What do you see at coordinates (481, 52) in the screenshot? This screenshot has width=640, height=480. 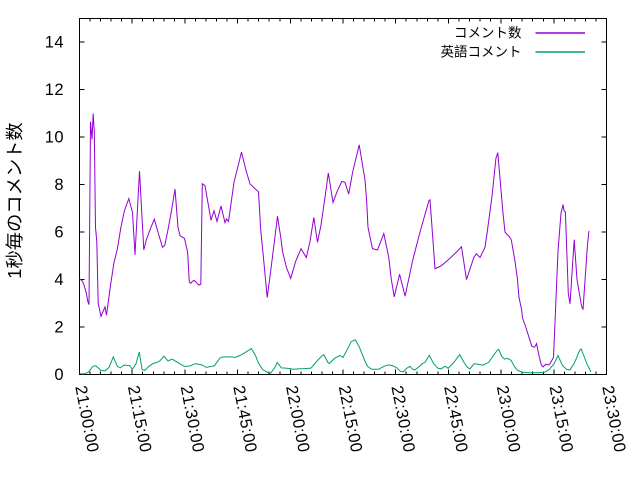 I see `svg-text: 英語コメント` at bounding box center [481, 52].